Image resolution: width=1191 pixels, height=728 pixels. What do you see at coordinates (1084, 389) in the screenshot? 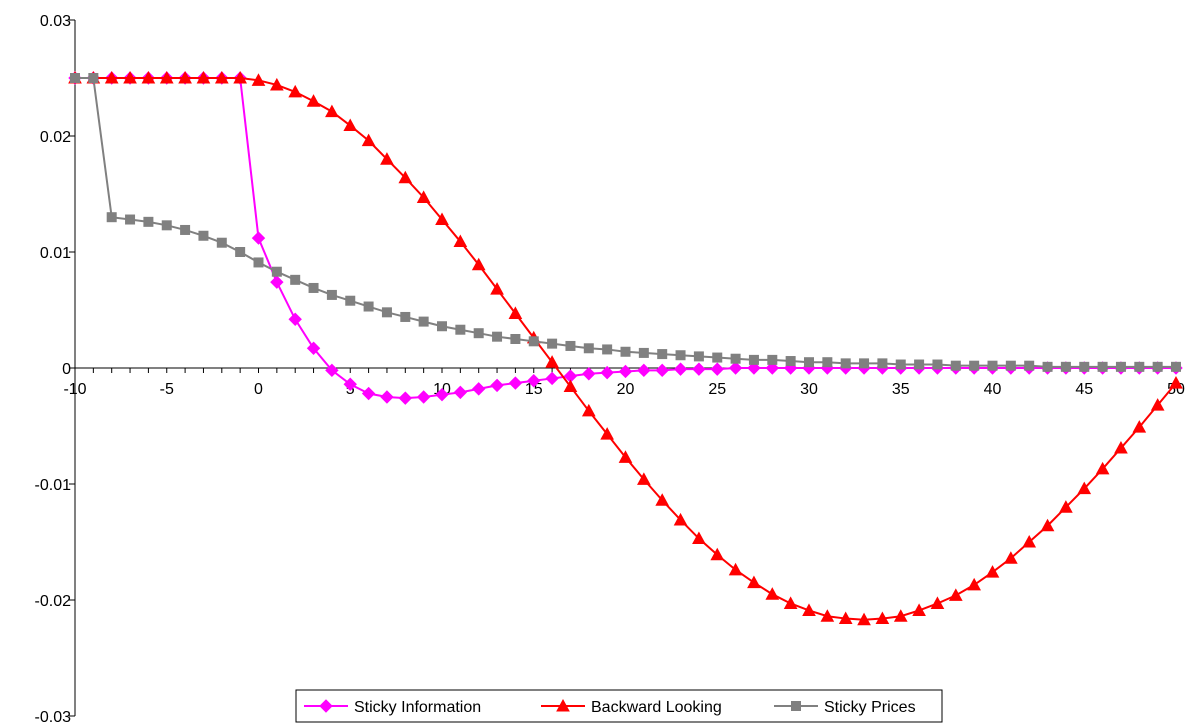
I see `x-tick-label: 45` at bounding box center [1084, 389].